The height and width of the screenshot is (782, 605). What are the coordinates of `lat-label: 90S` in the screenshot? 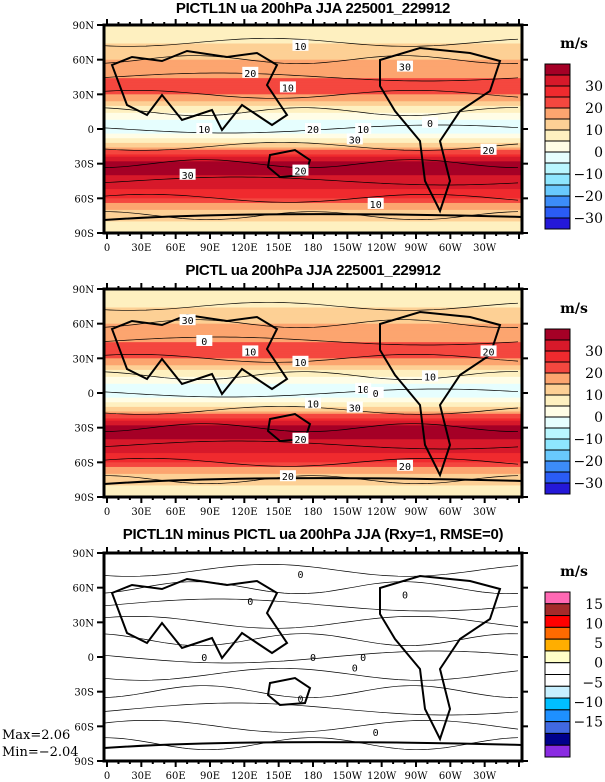 It's located at (84, 498).